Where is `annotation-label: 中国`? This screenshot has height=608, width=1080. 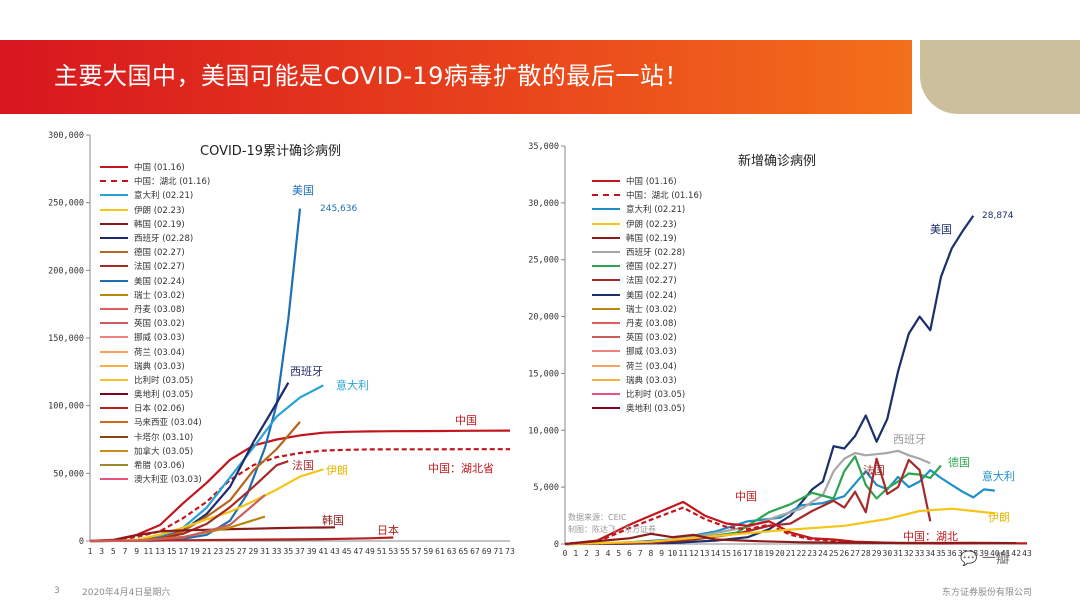 annotation-label: 中国 is located at coordinates (466, 420).